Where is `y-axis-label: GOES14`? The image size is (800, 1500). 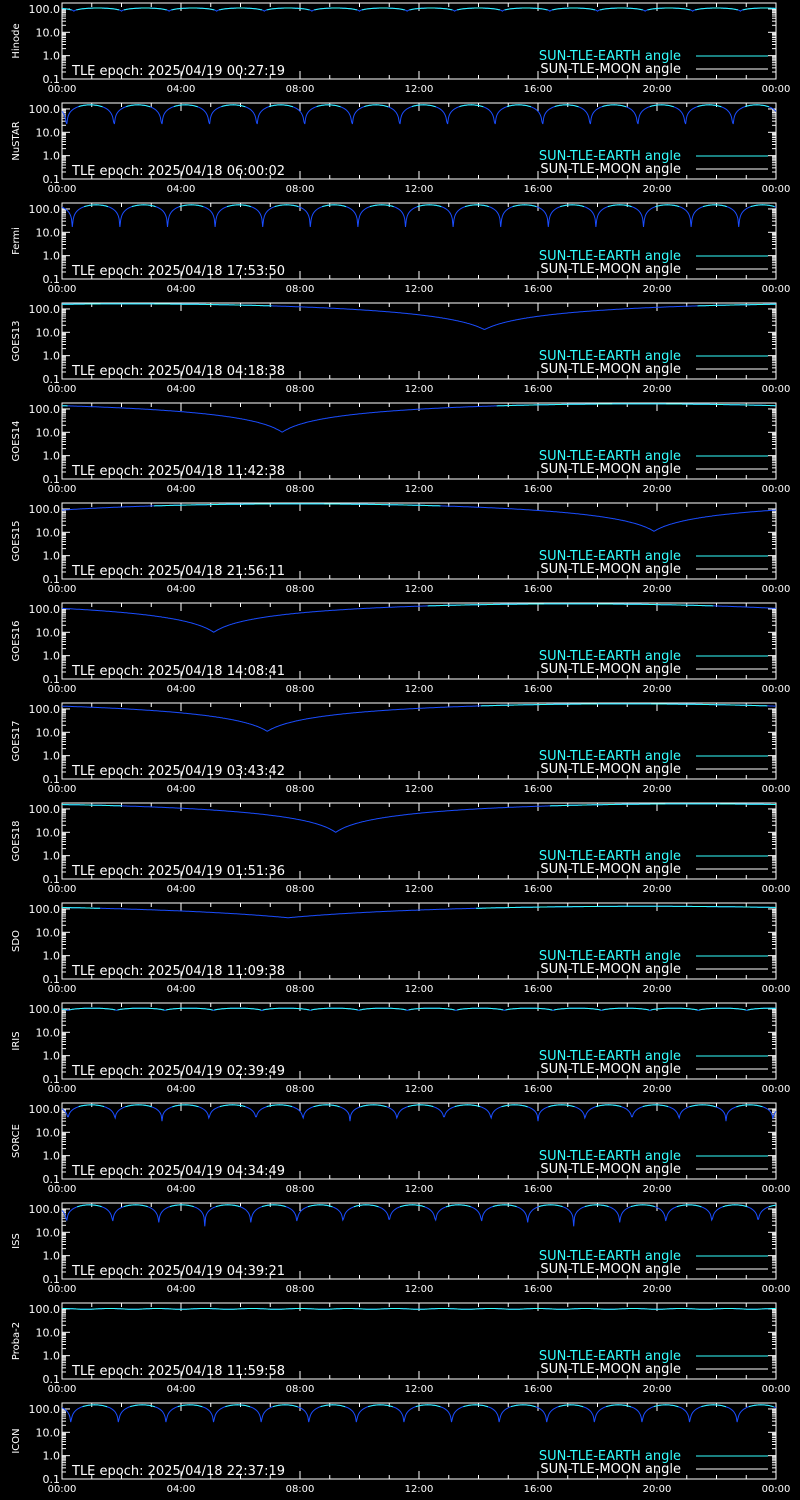 y-axis-label: GOES14 is located at coordinates (16, 440).